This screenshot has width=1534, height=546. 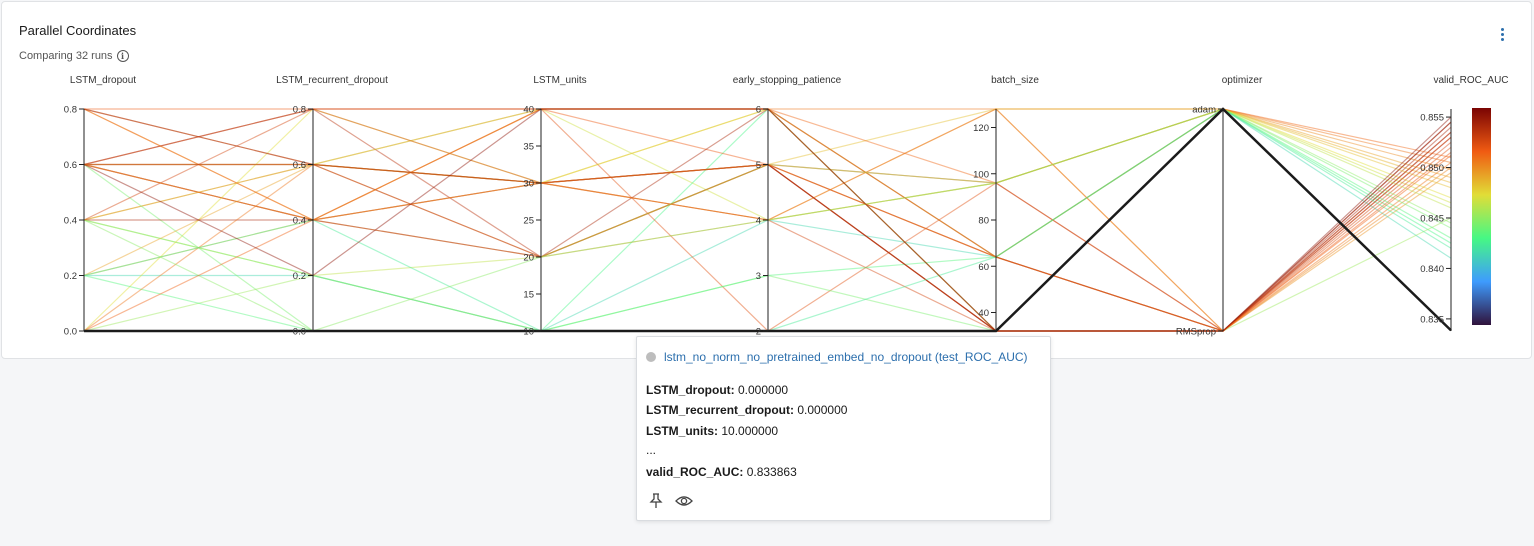 I want to click on tick-label: 0.855, so click(x=1432, y=118).